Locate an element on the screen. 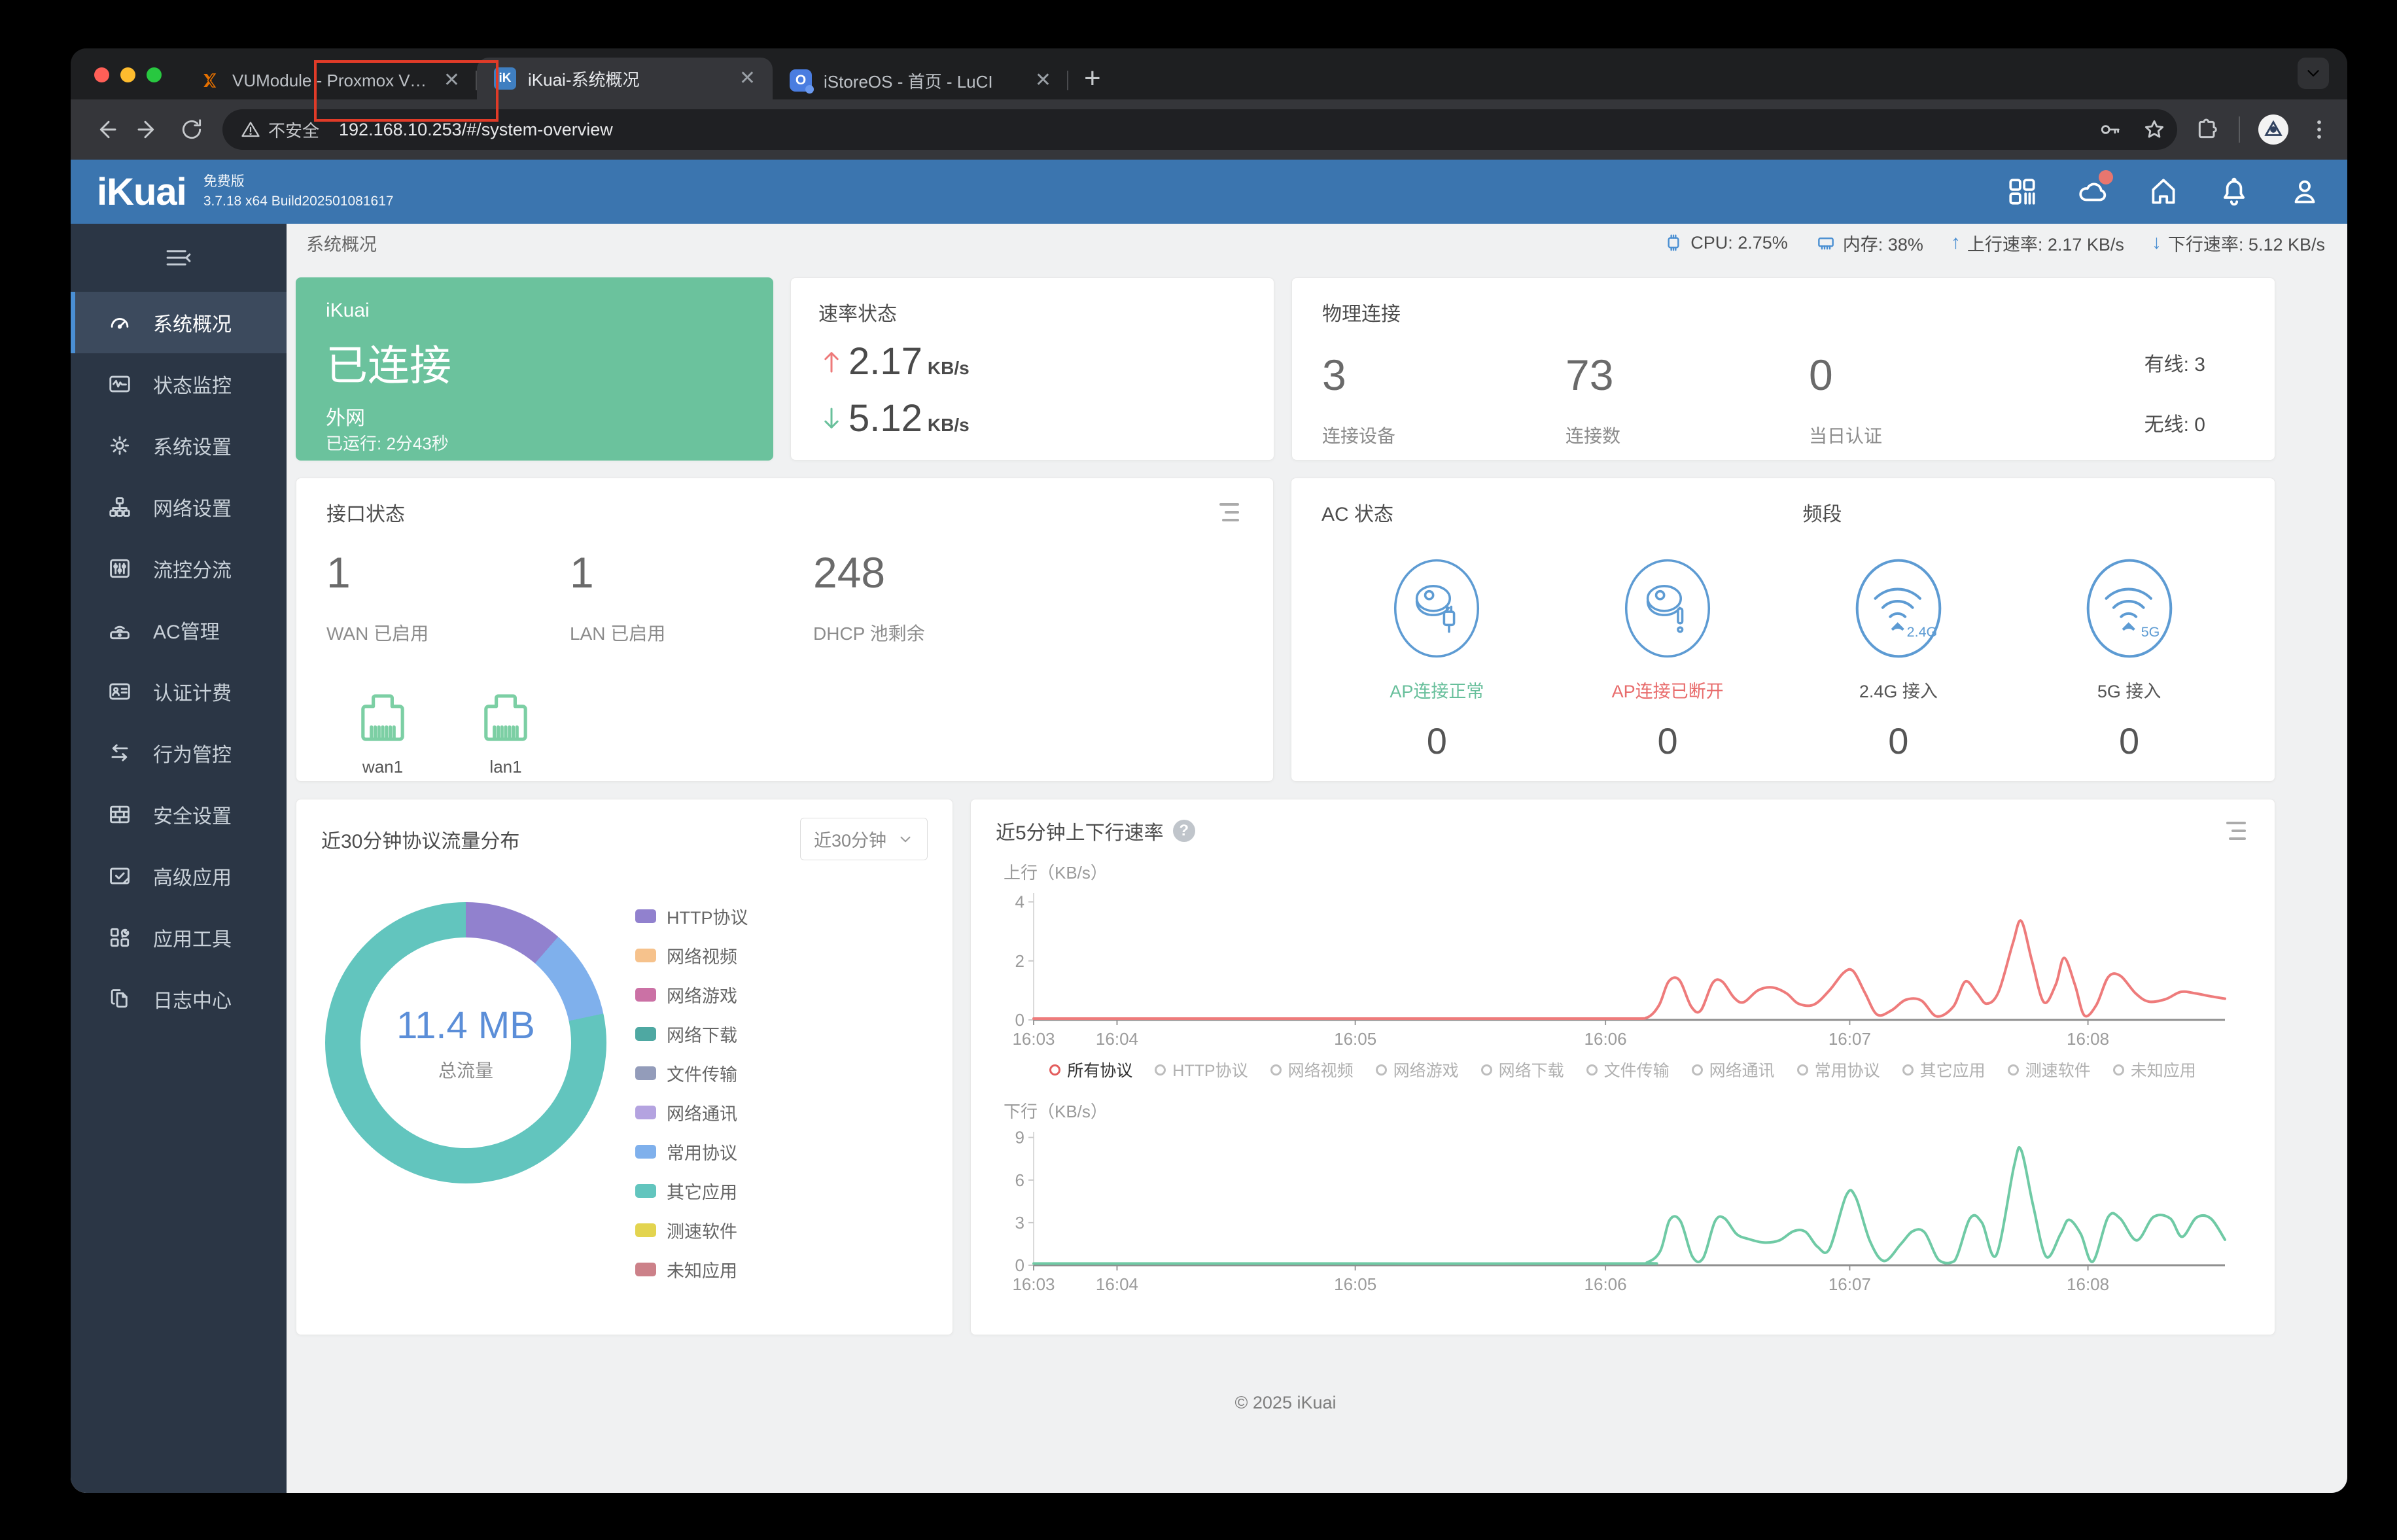 The height and width of the screenshot is (1540, 2397). band-24g-label: 2.4G 接入 is located at coordinates (1898, 691).